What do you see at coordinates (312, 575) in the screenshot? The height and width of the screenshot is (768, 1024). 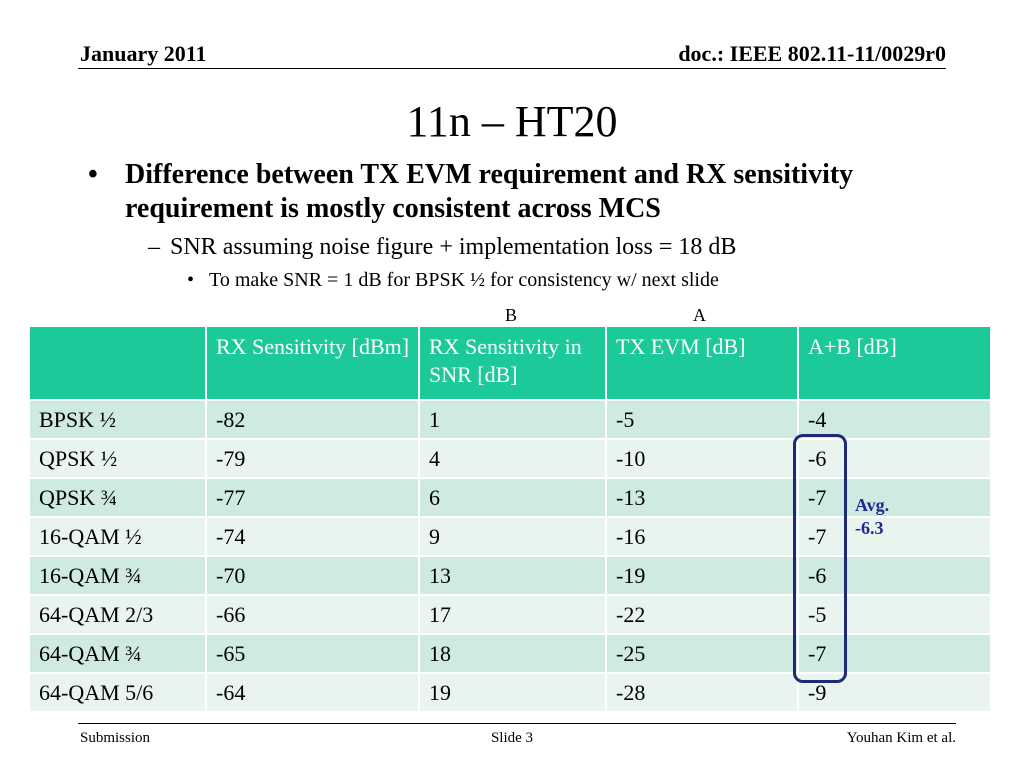 I see `value-cell: -70` at bounding box center [312, 575].